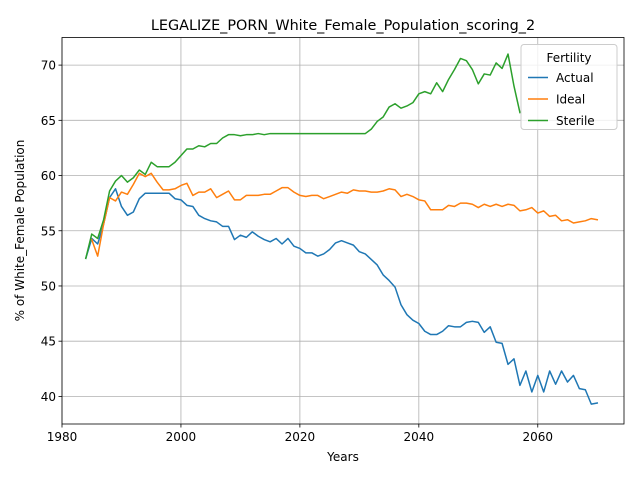  I want to click on y-tick-label: 60, so click(48, 176).